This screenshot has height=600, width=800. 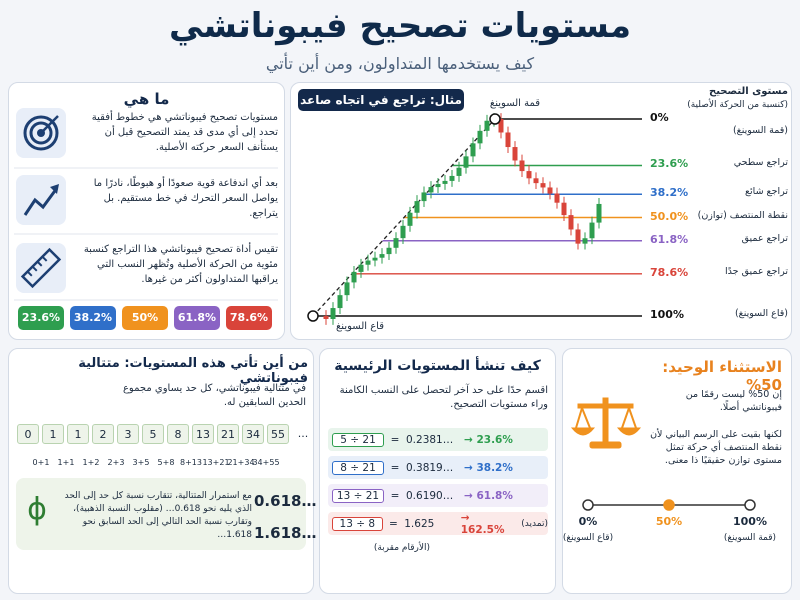 What do you see at coordinates (249, 318) in the screenshot?
I see `level-badge: 78.6%` at bounding box center [249, 318].